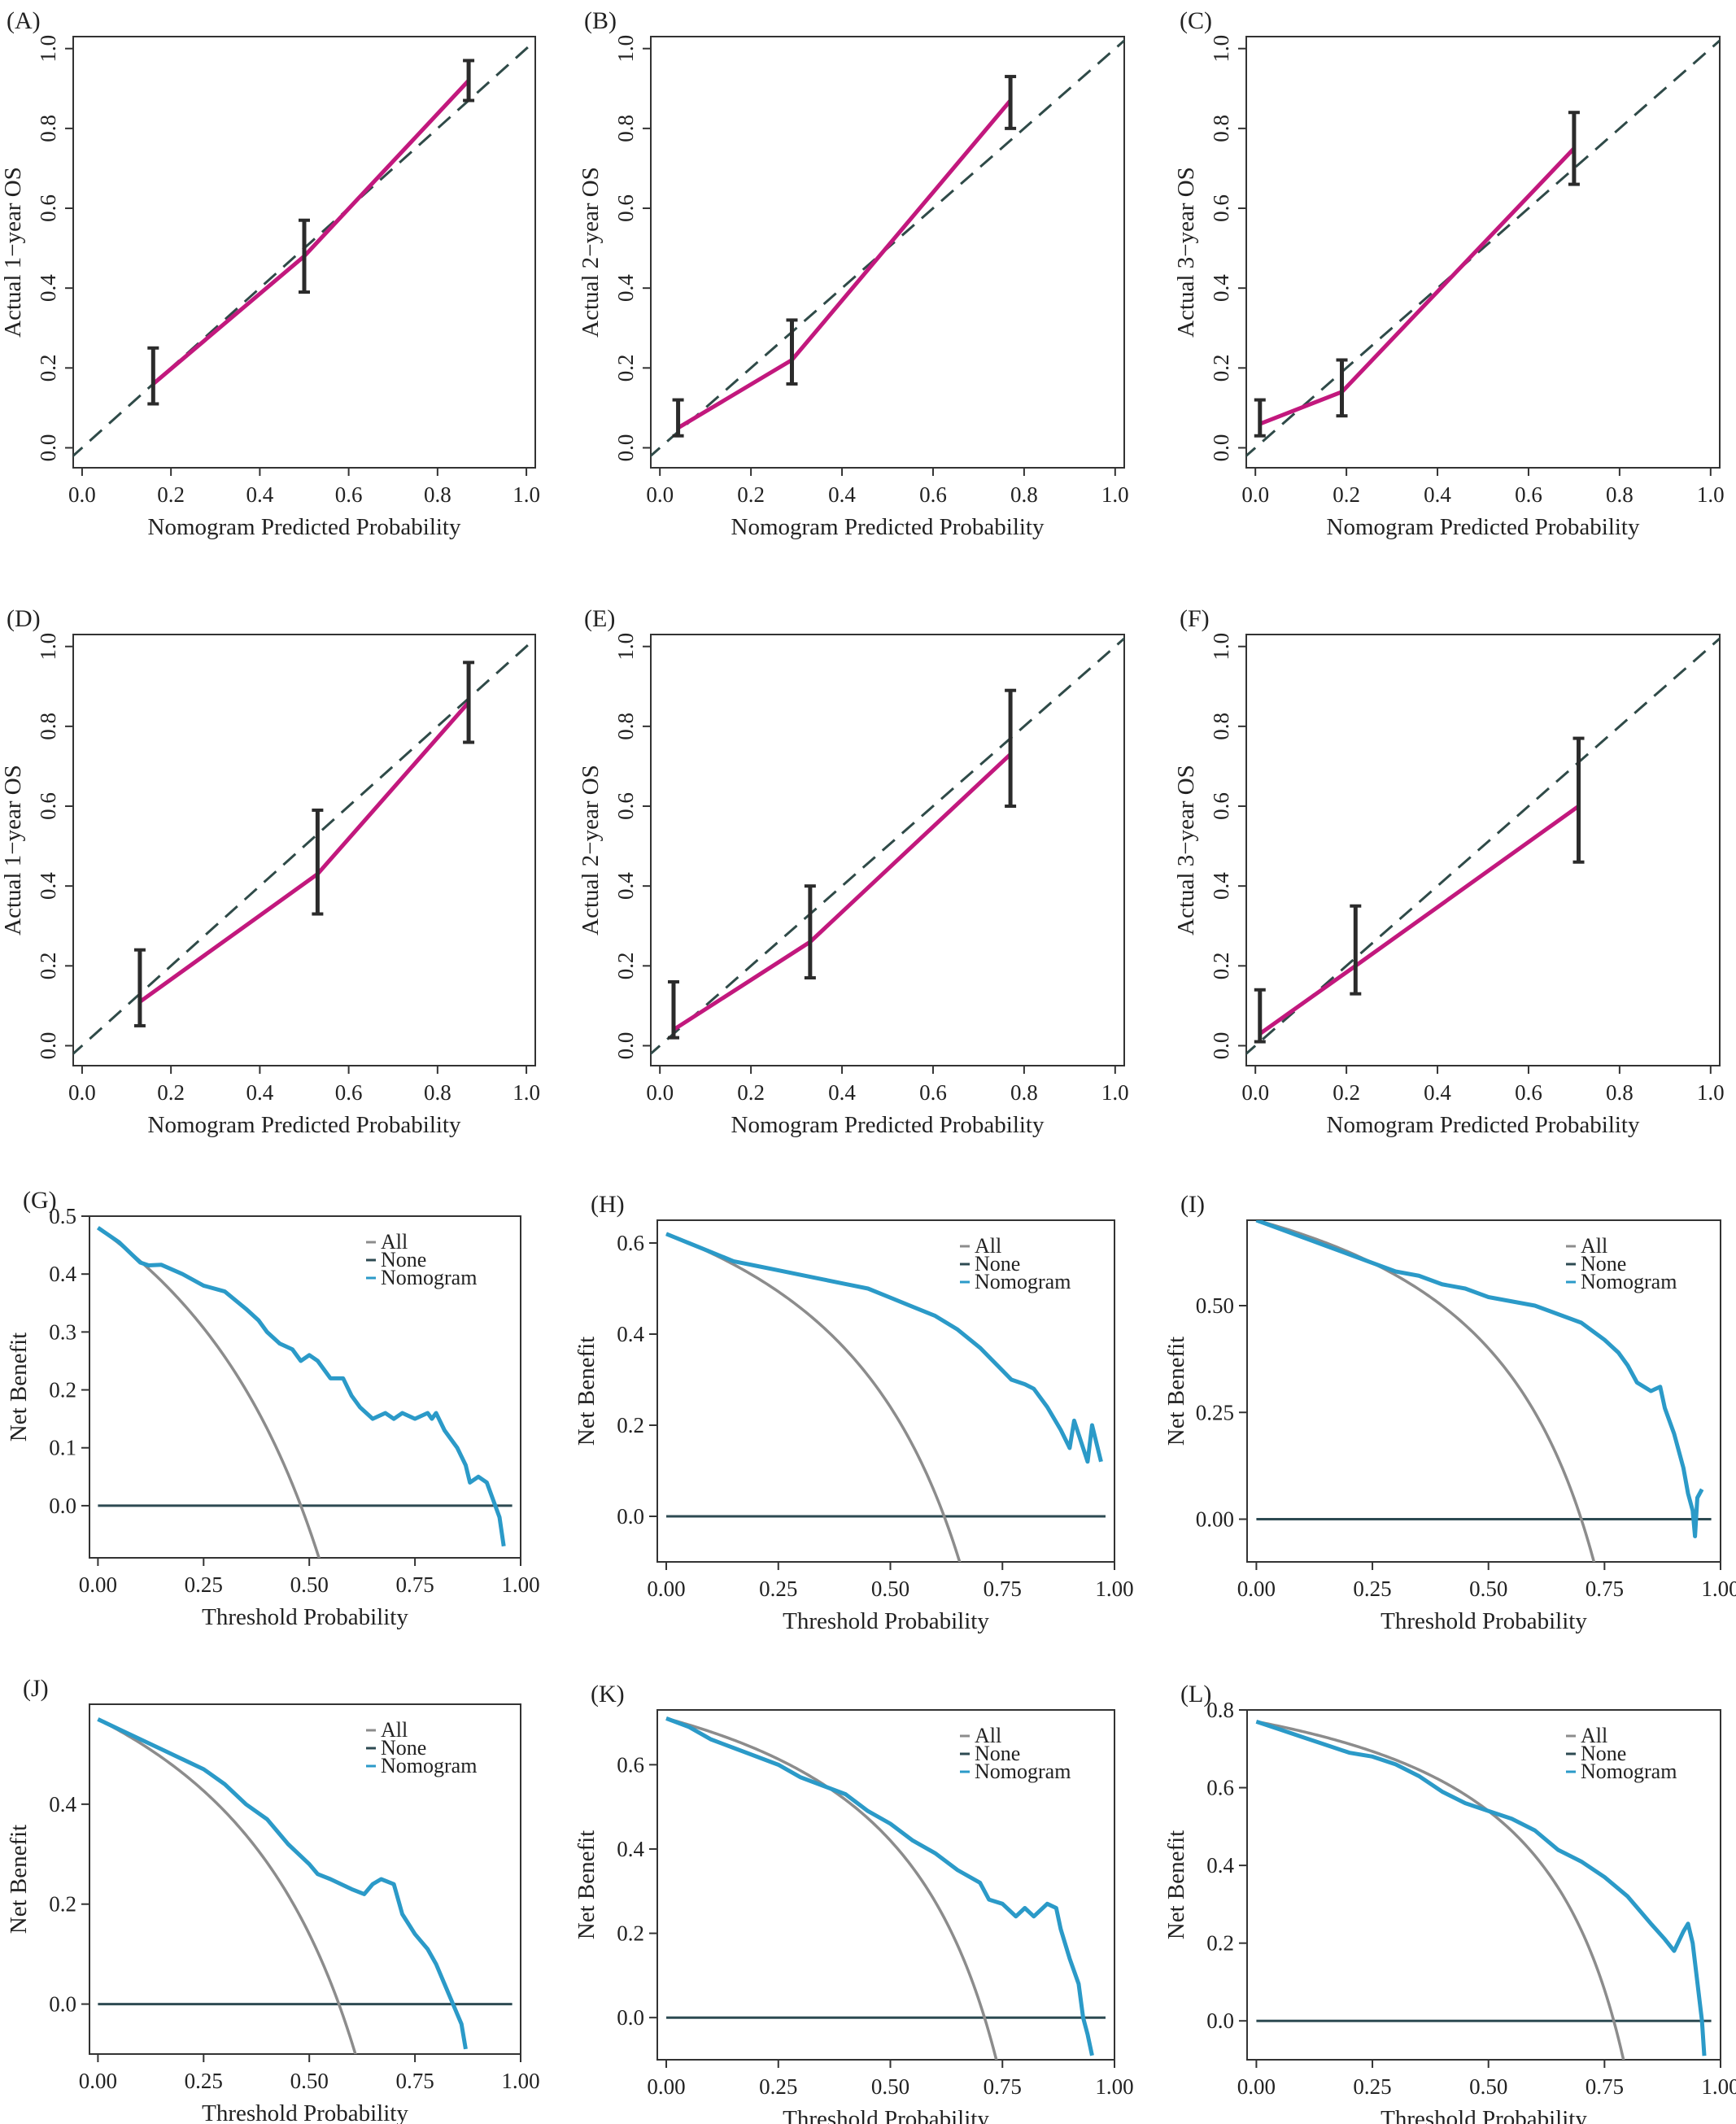 Image resolution: width=1736 pixels, height=2124 pixels. Describe the element at coordinates (608, 1204) in the screenshot. I see `panel-label: (H)` at that location.